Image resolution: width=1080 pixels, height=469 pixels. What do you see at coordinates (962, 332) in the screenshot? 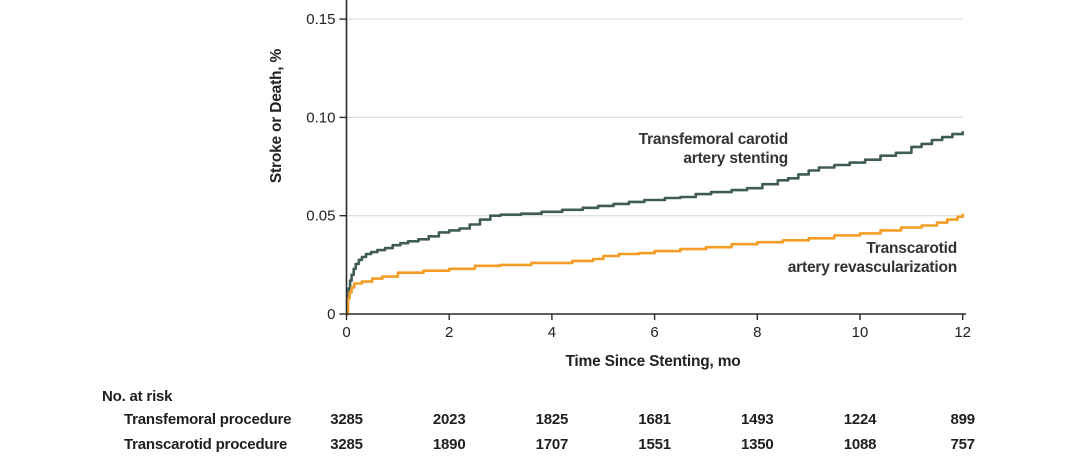
I see `x-tick-label: 12` at bounding box center [962, 332].